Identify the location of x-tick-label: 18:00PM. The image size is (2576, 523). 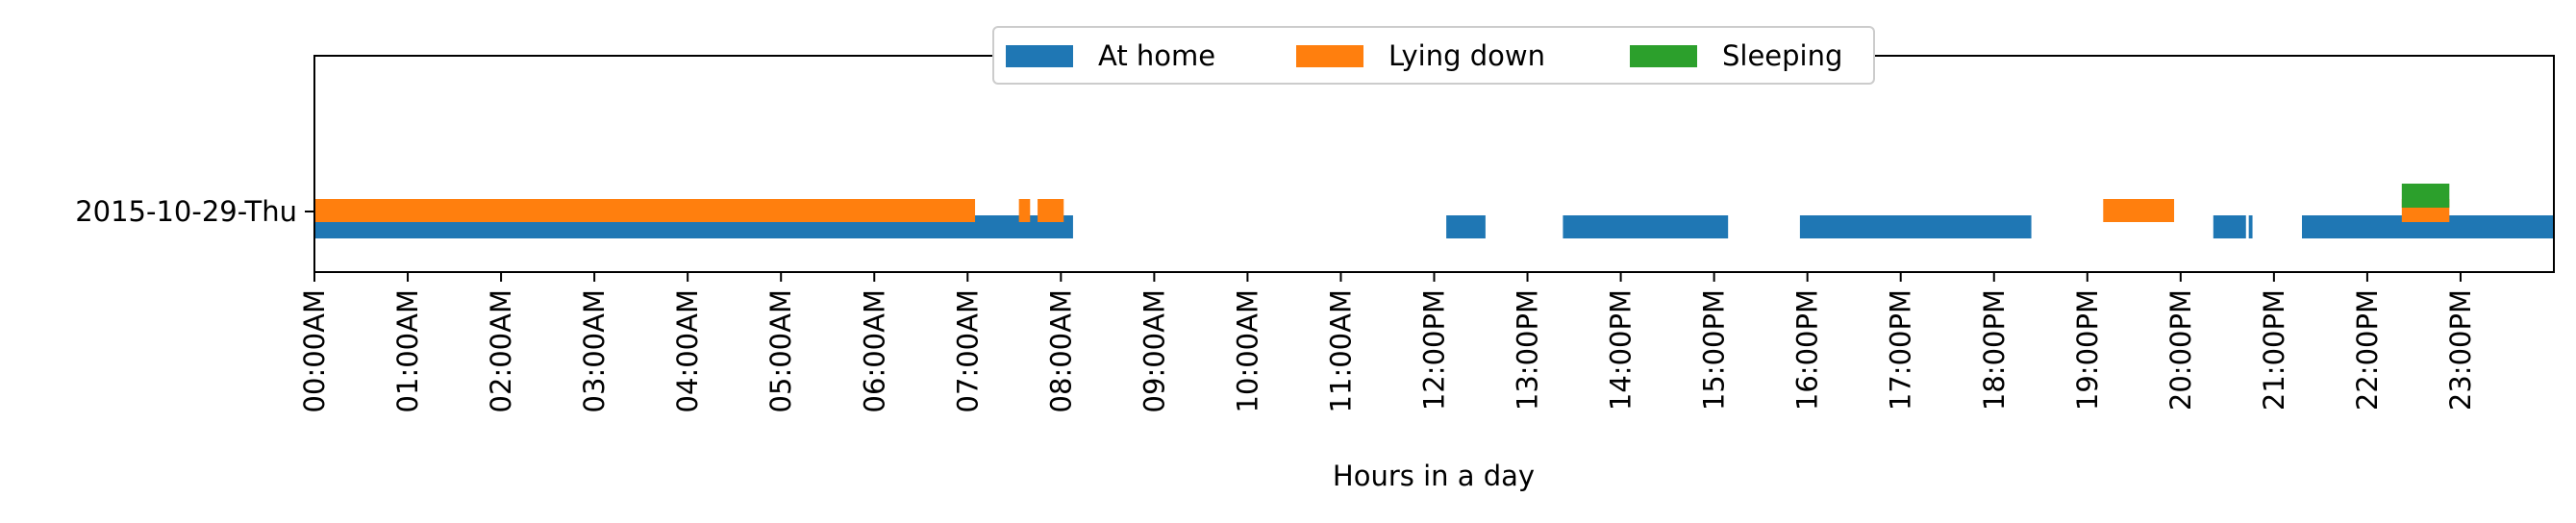
(1994, 350).